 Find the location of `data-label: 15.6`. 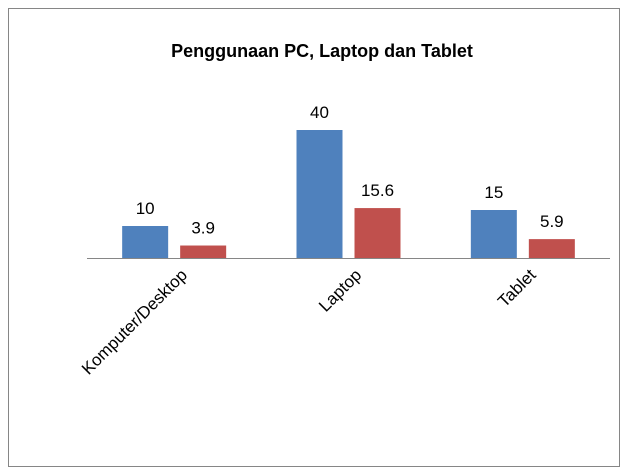

data-label: 15.6 is located at coordinates (377, 190).